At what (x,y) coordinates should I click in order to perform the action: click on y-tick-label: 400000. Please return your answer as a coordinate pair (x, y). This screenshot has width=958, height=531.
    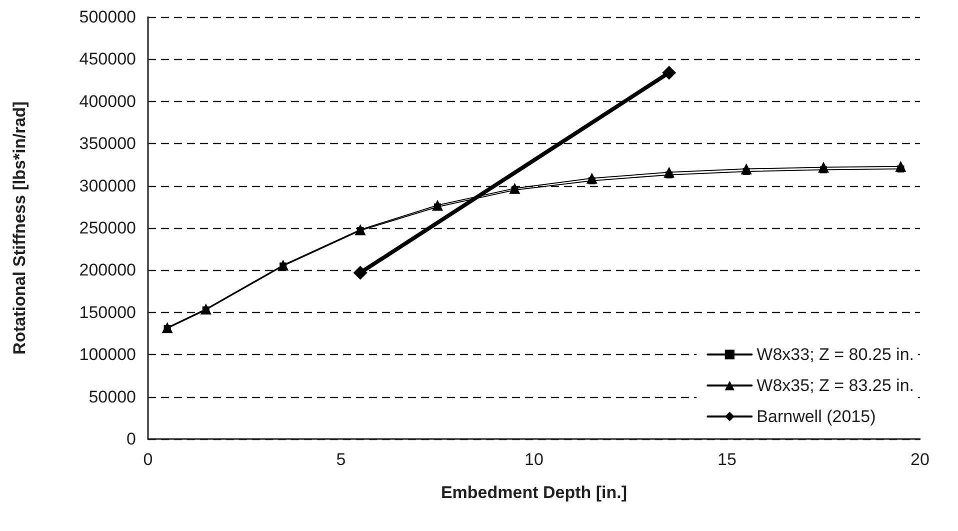
    Looking at the image, I should click on (107, 101).